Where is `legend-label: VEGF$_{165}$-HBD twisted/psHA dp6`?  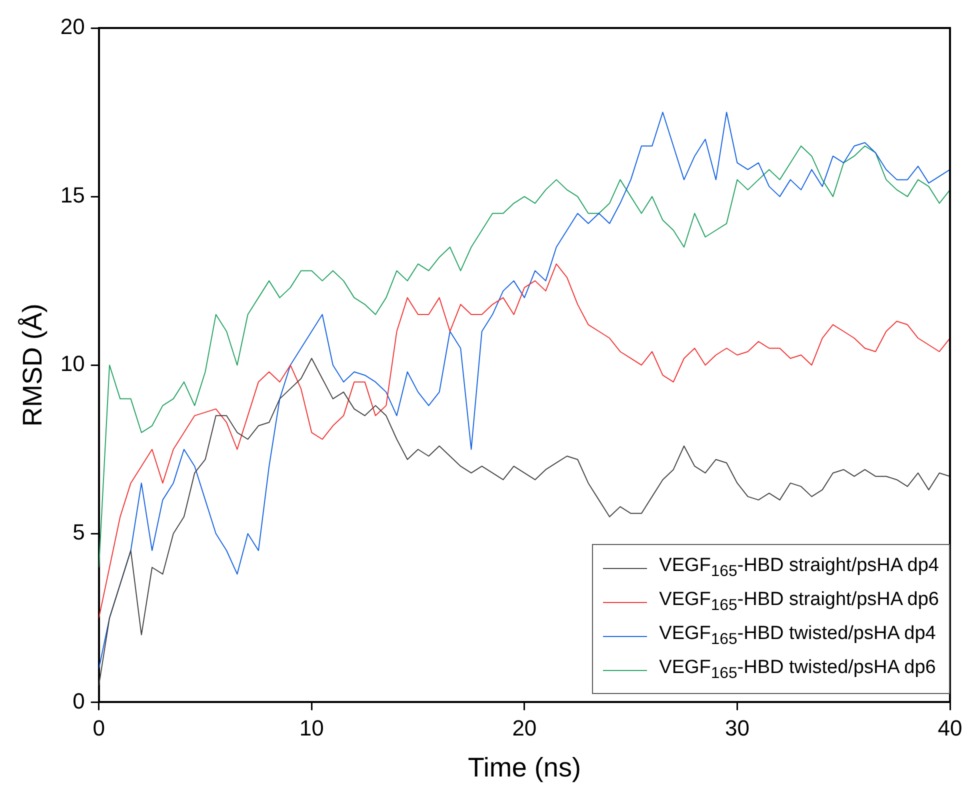
legend-label: VEGF$_{165}$-HBD twisted/psHA dp6 is located at coordinates (797, 670).